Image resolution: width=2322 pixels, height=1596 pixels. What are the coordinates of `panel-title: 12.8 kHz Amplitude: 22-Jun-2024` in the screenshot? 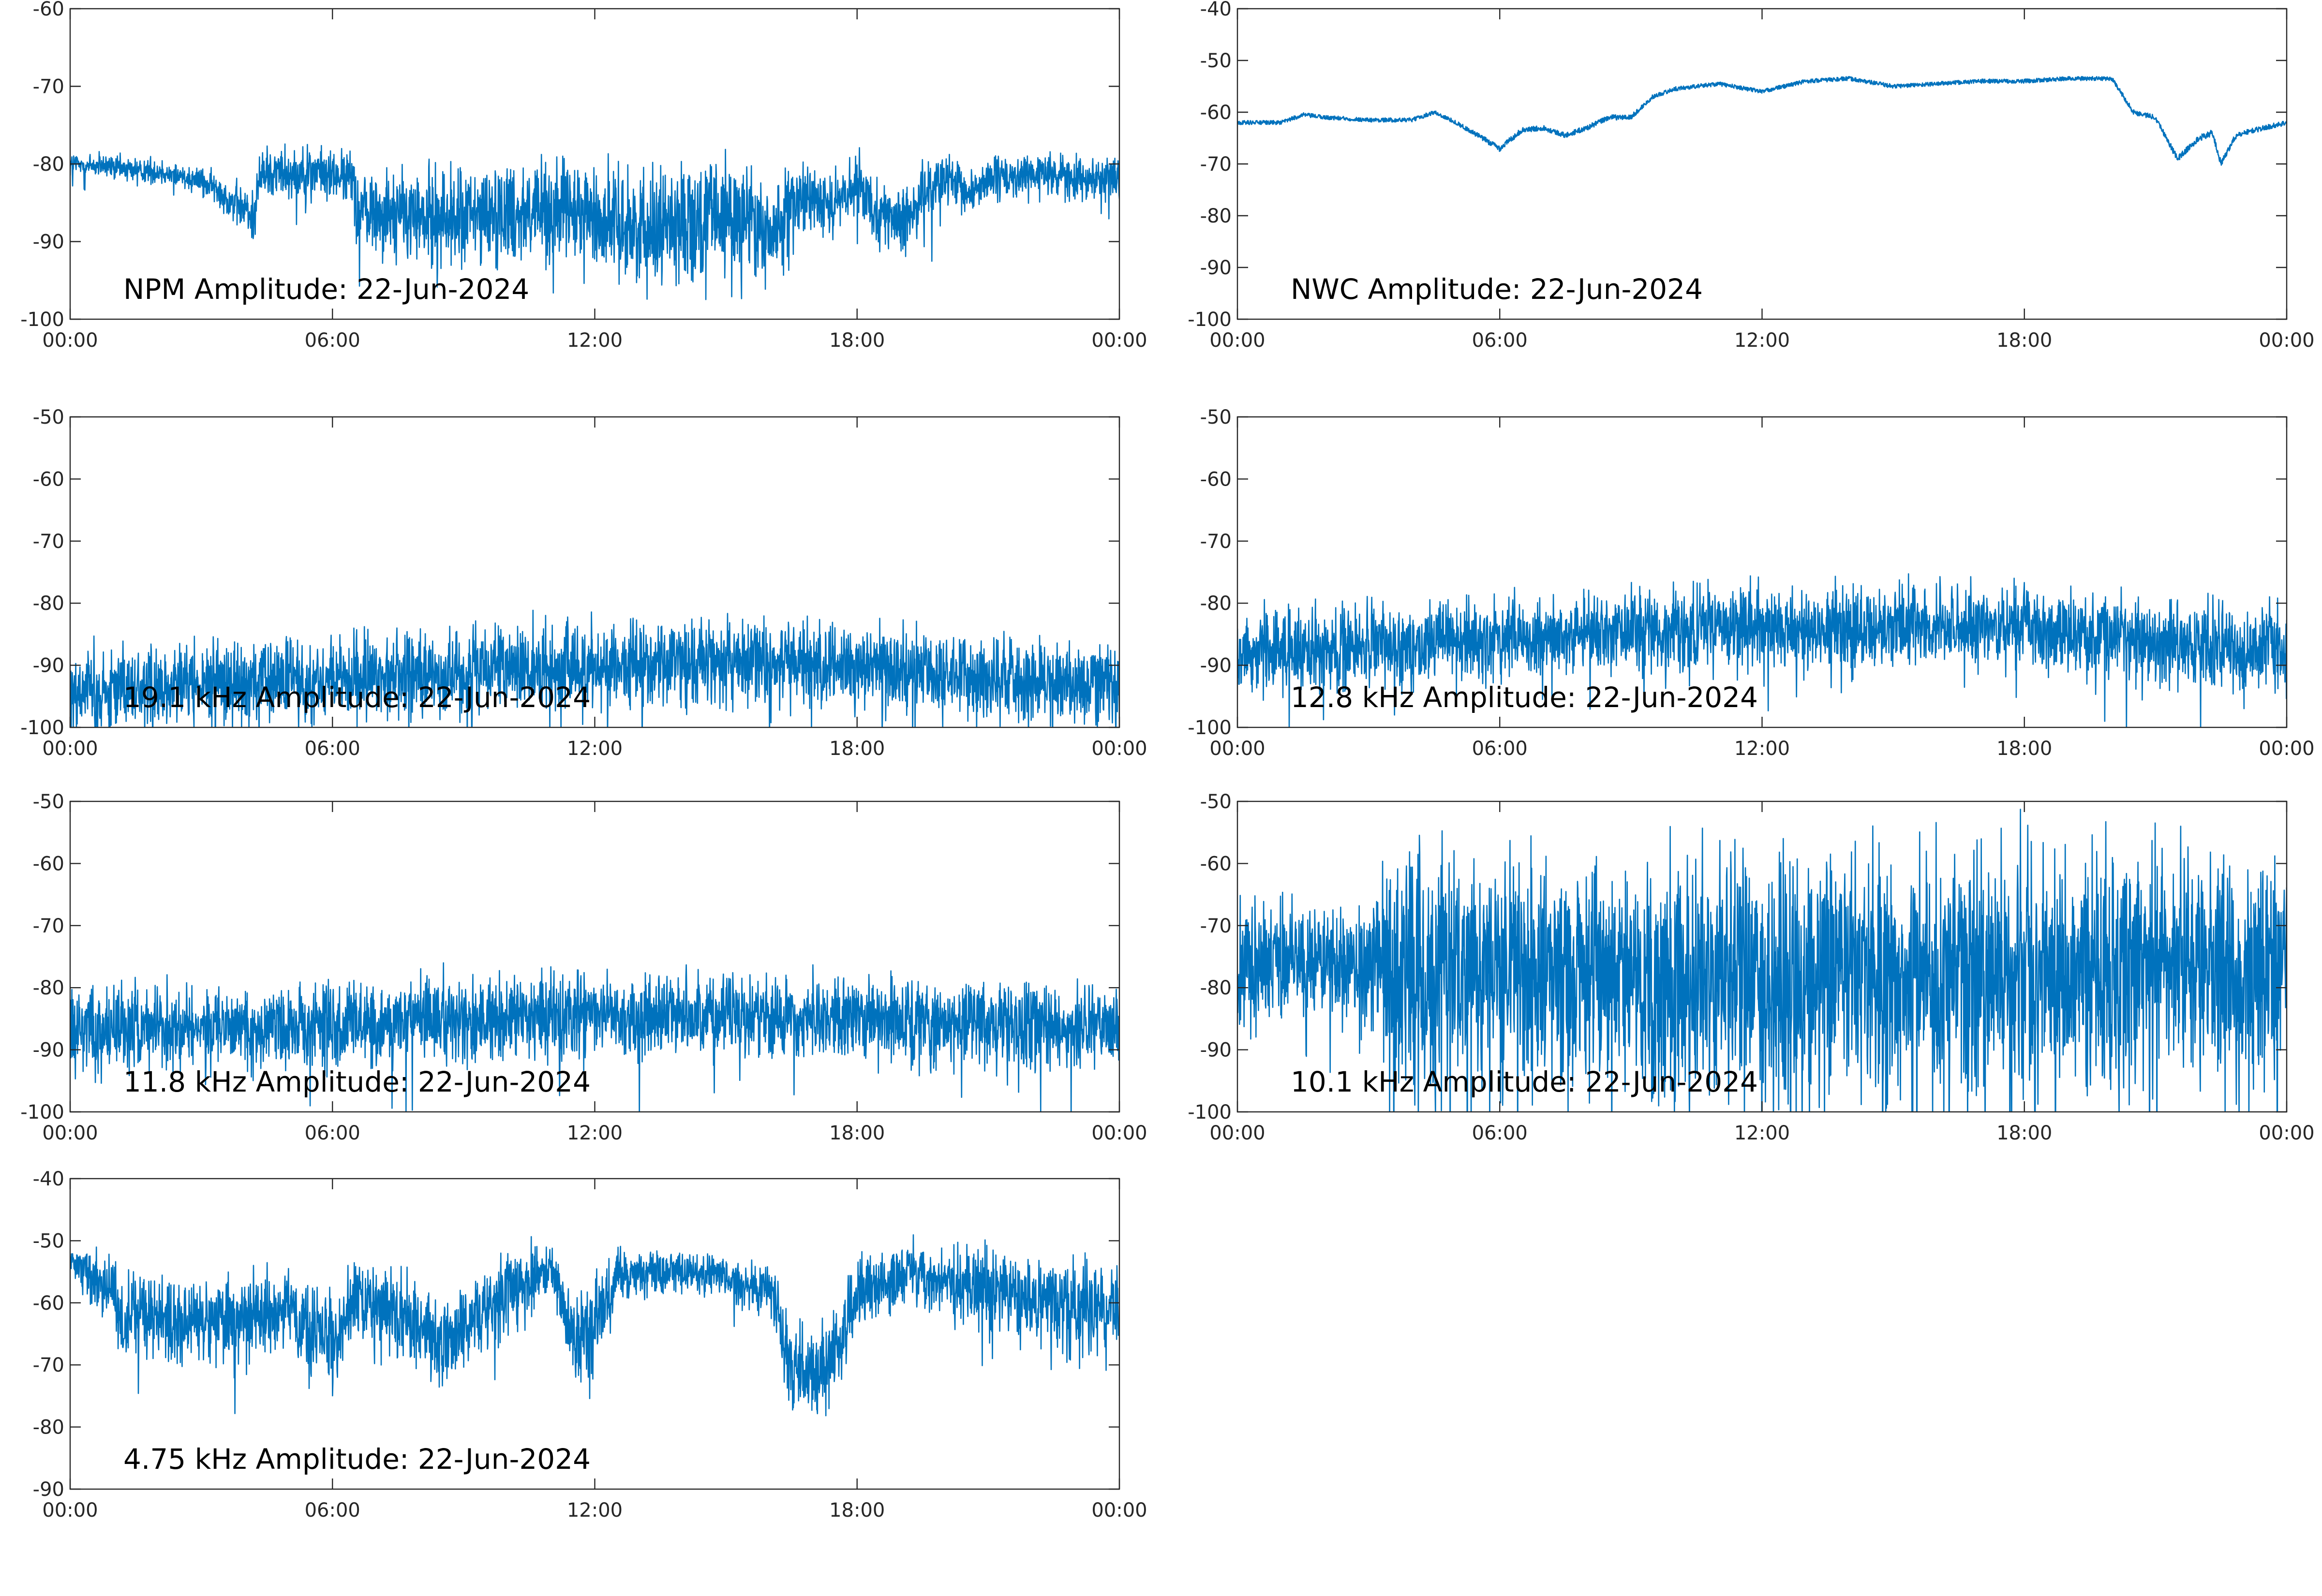 It's located at (1524, 697).